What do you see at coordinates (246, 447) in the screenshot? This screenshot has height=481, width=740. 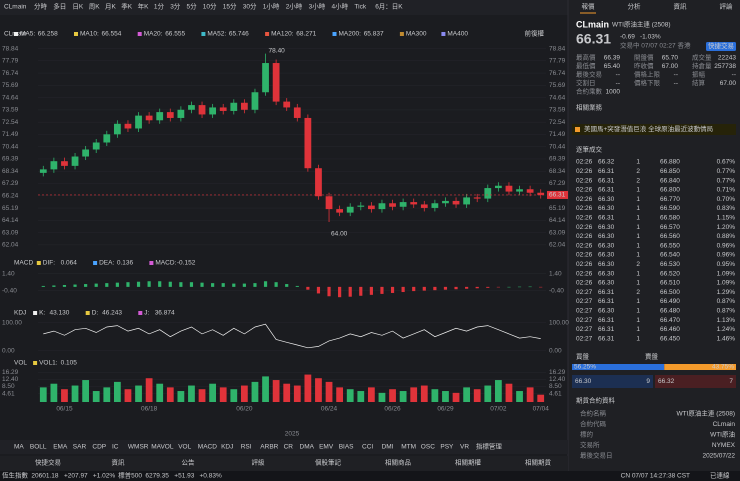 I see `indicator-tab: RSI` at bounding box center [246, 447].